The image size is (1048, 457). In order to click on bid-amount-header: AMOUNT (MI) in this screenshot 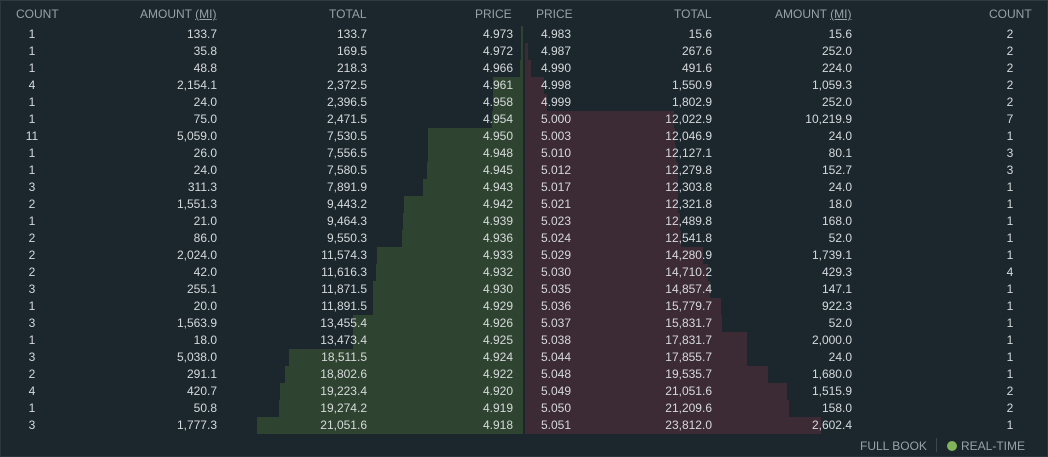, I will do `click(178, 14)`.